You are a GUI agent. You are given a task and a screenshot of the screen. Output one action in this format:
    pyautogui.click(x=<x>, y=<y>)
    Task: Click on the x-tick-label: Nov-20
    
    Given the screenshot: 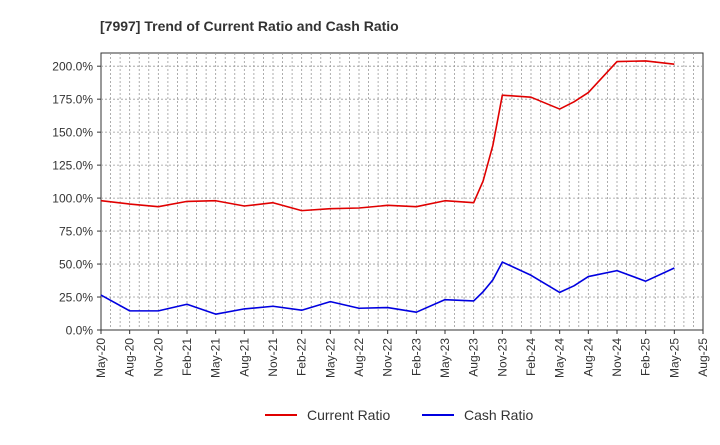 What is the action you would take?
    pyautogui.click(x=158, y=357)
    